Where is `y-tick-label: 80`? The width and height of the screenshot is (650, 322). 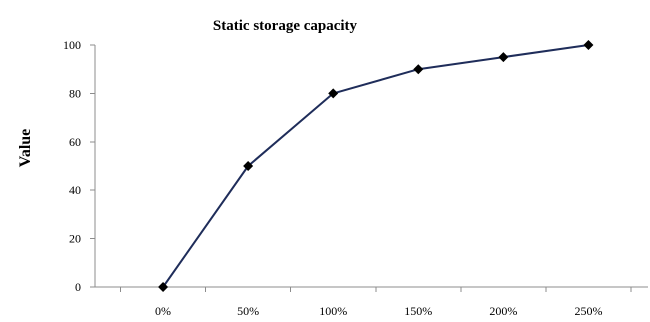
y-tick-label: 80 is located at coordinates (75, 93).